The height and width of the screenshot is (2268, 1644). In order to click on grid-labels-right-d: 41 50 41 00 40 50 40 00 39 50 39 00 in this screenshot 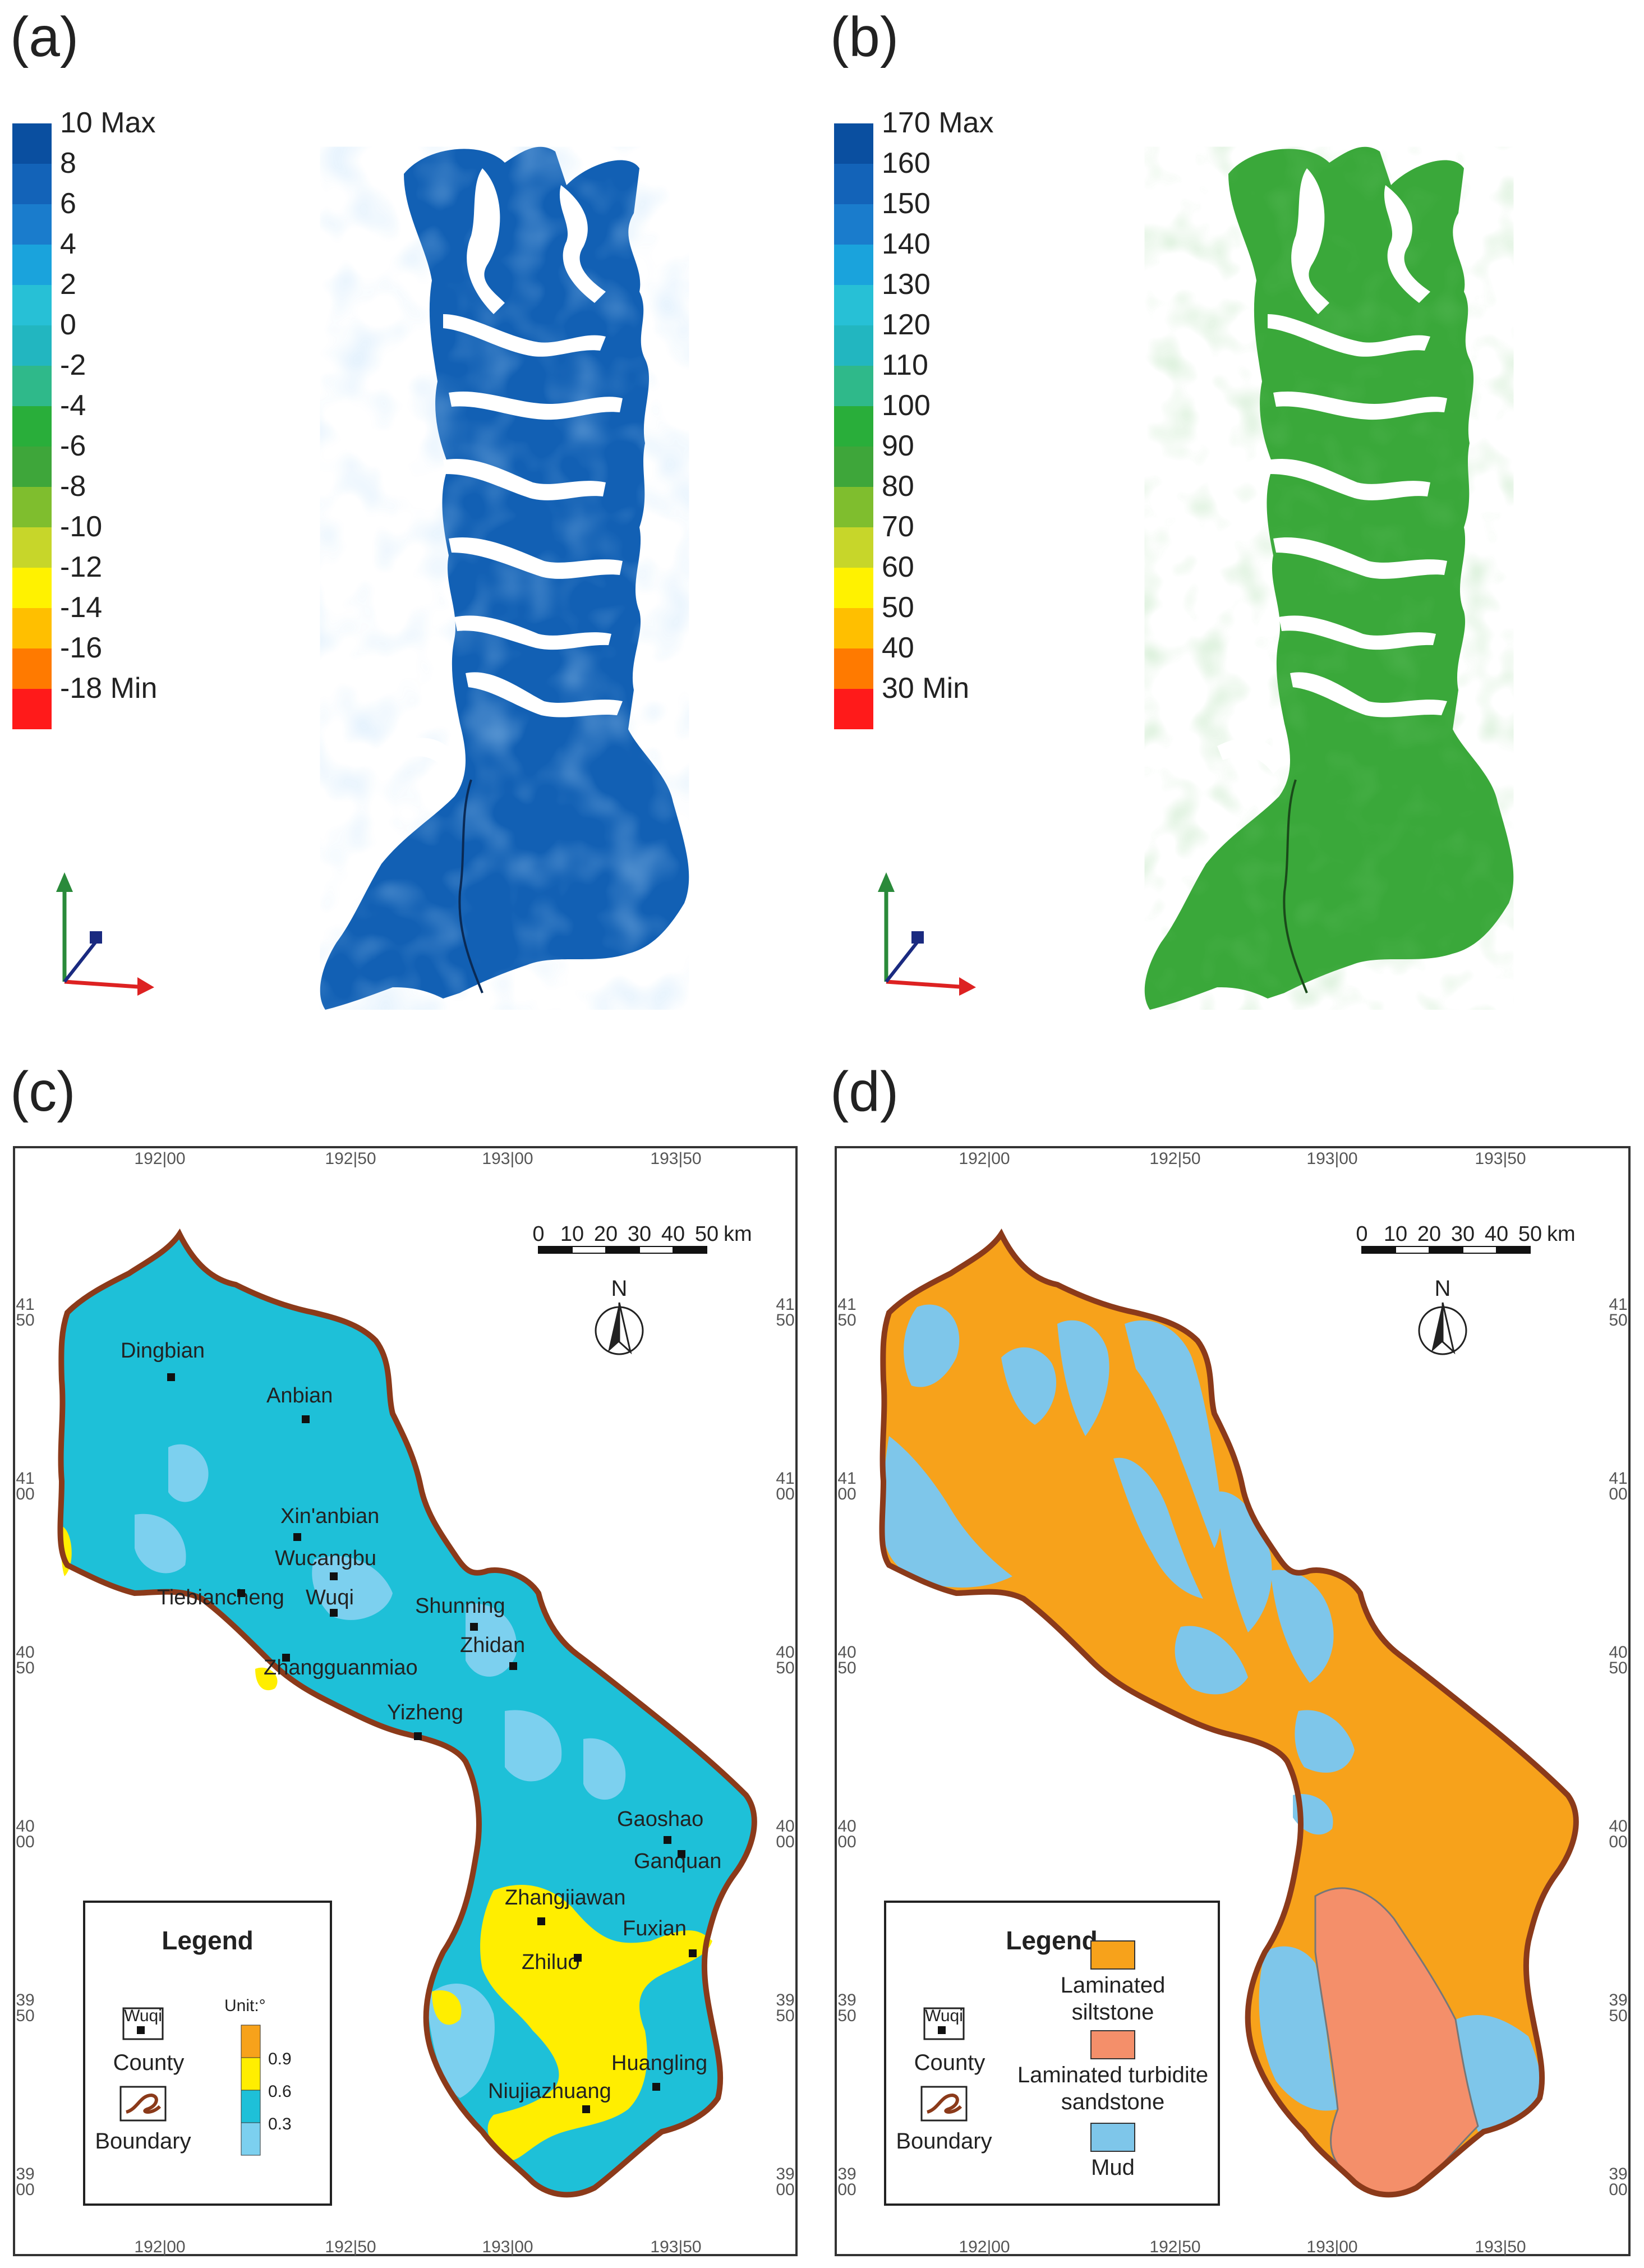, I will do `click(1618, 1747)`.